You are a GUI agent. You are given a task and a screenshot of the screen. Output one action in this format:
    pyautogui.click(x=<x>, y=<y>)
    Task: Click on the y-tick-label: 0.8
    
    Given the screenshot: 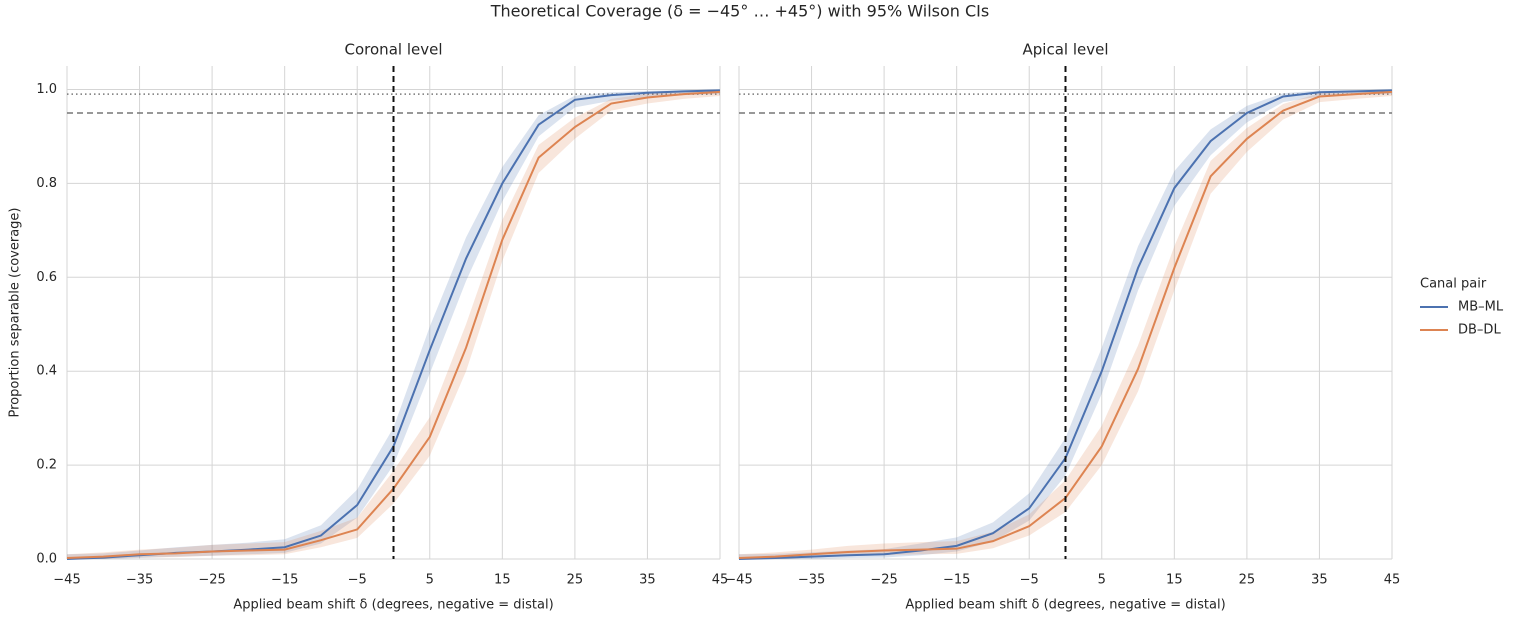 What is the action you would take?
    pyautogui.click(x=46, y=183)
    